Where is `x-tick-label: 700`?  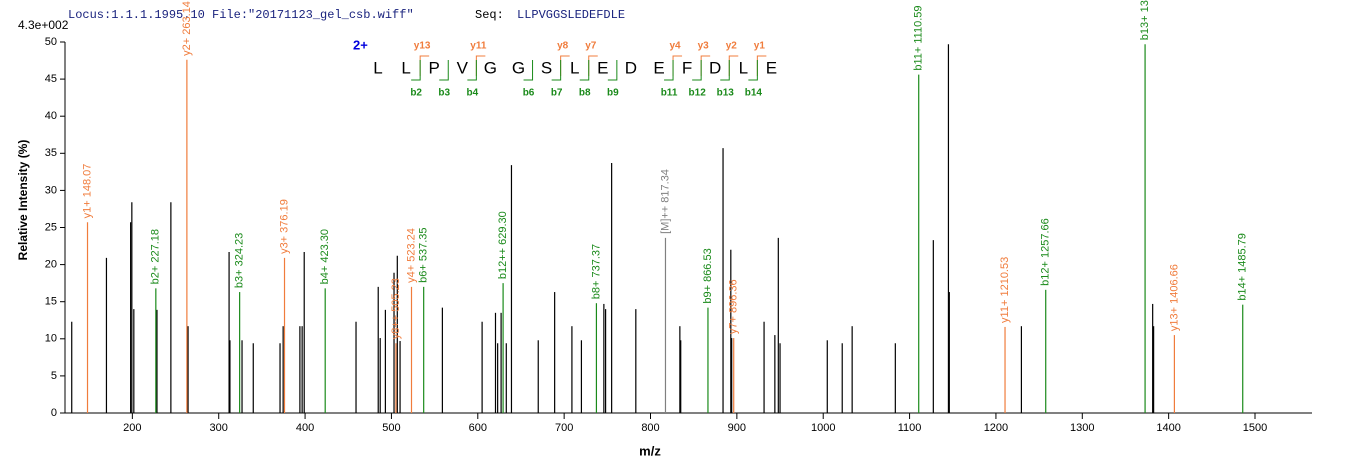
x-tick-label: 700 is located at coordinates (564, 428).